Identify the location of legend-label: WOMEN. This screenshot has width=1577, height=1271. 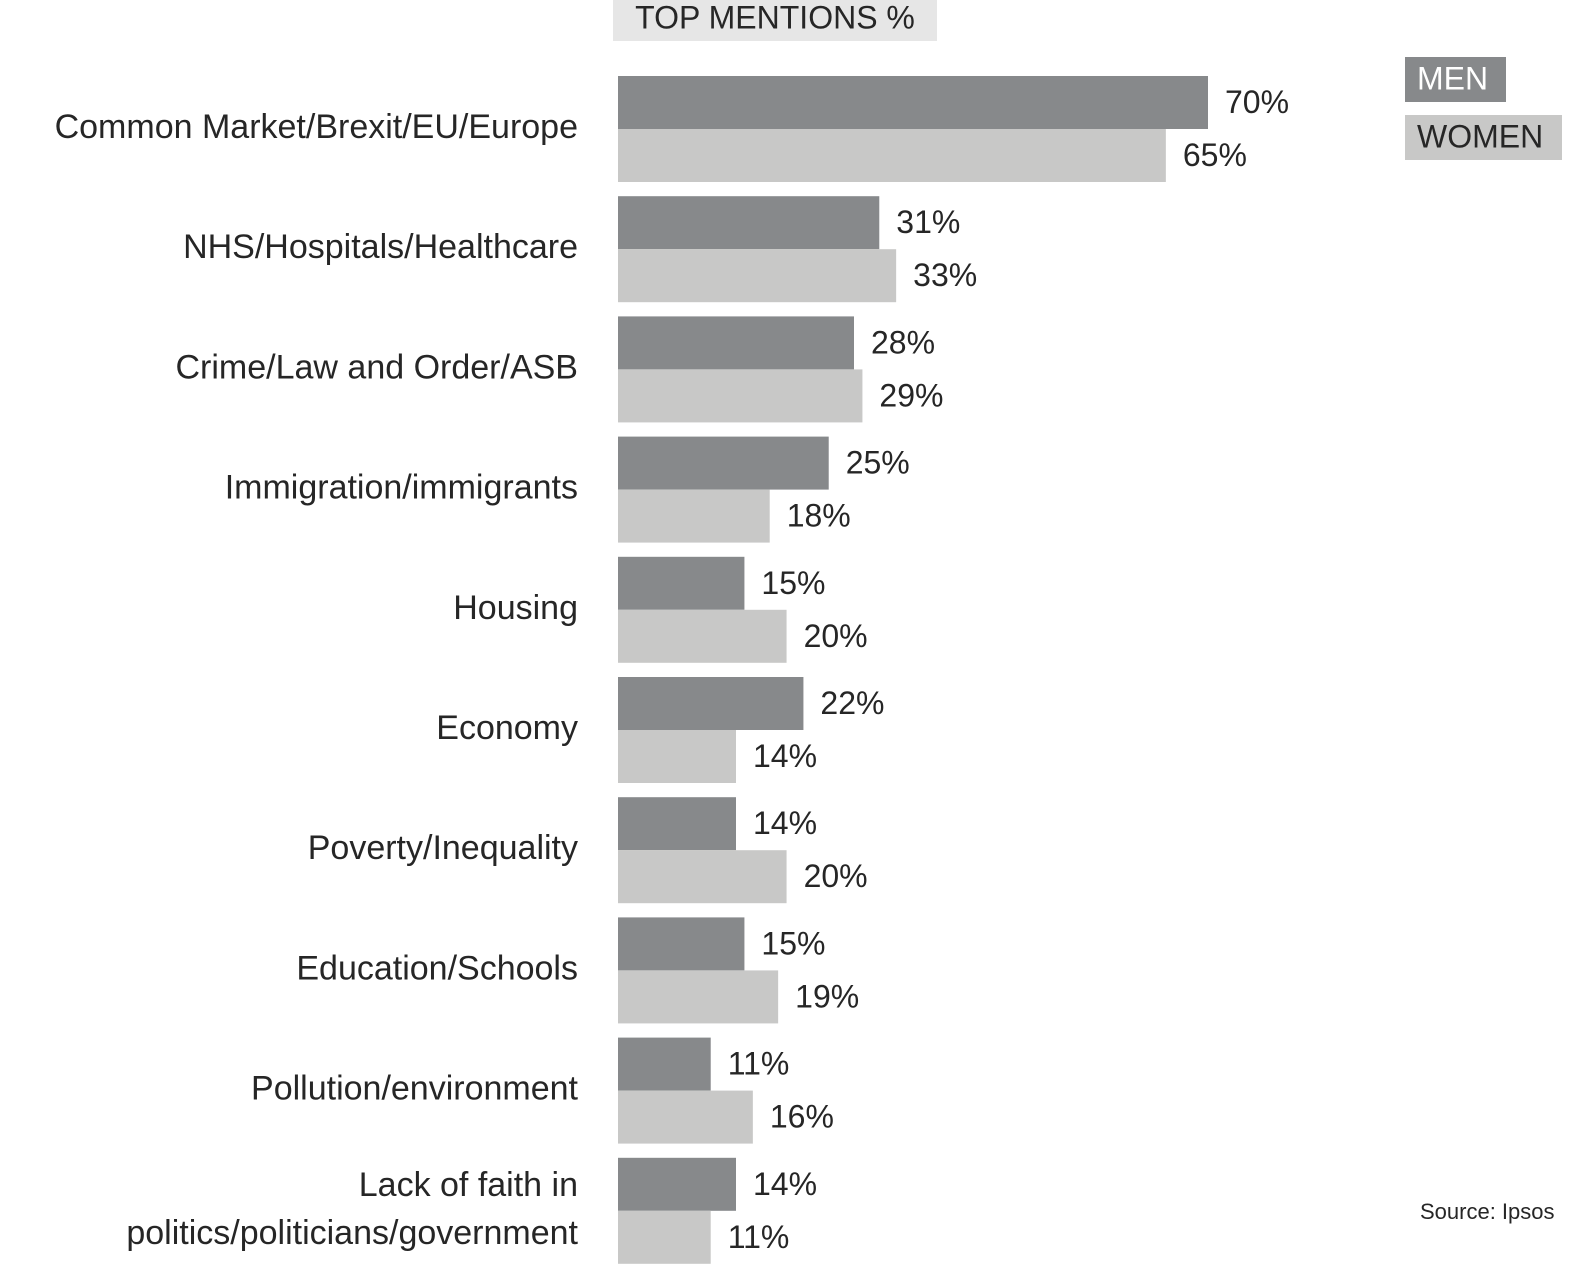
(1480, 136).